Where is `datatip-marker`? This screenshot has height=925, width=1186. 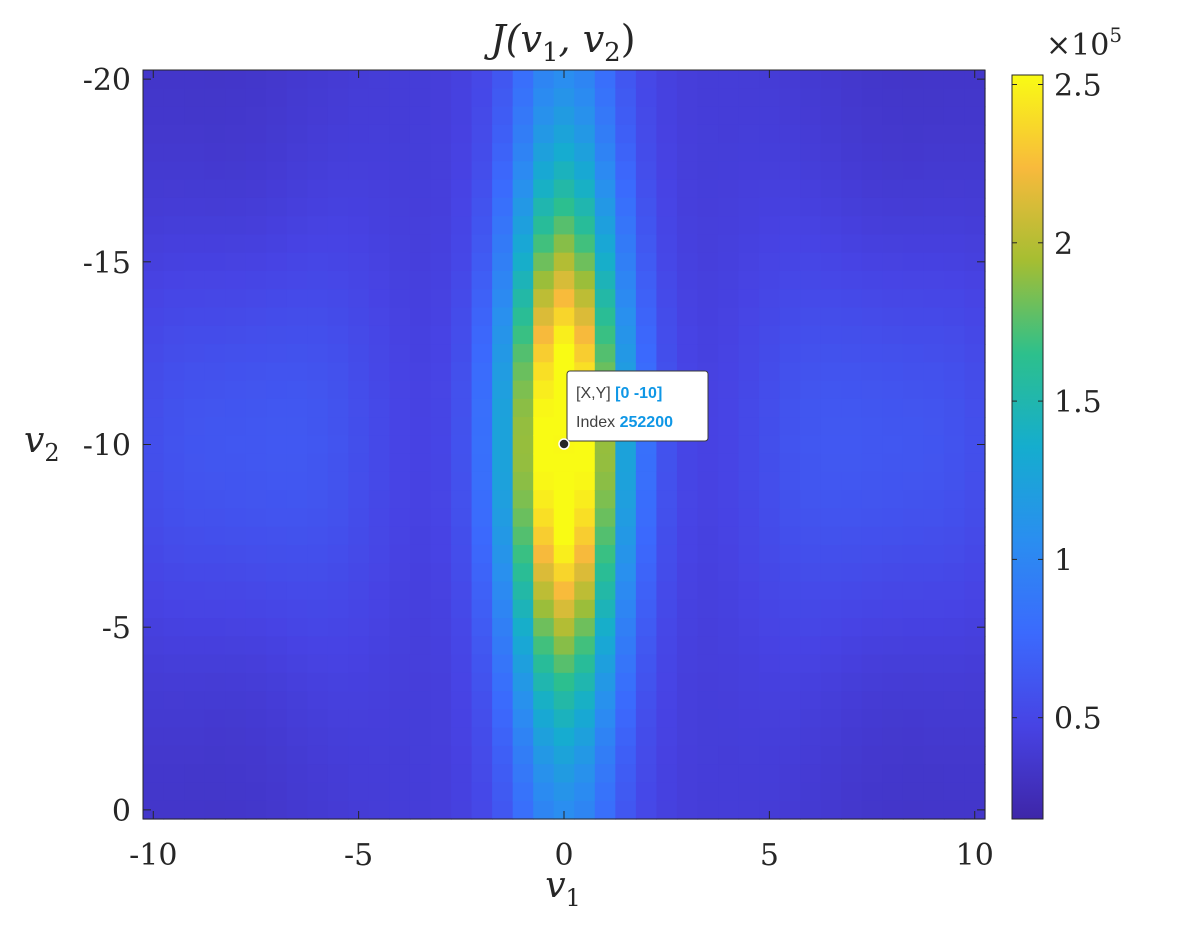 datatip-marker is located at coordinates (564, 444).